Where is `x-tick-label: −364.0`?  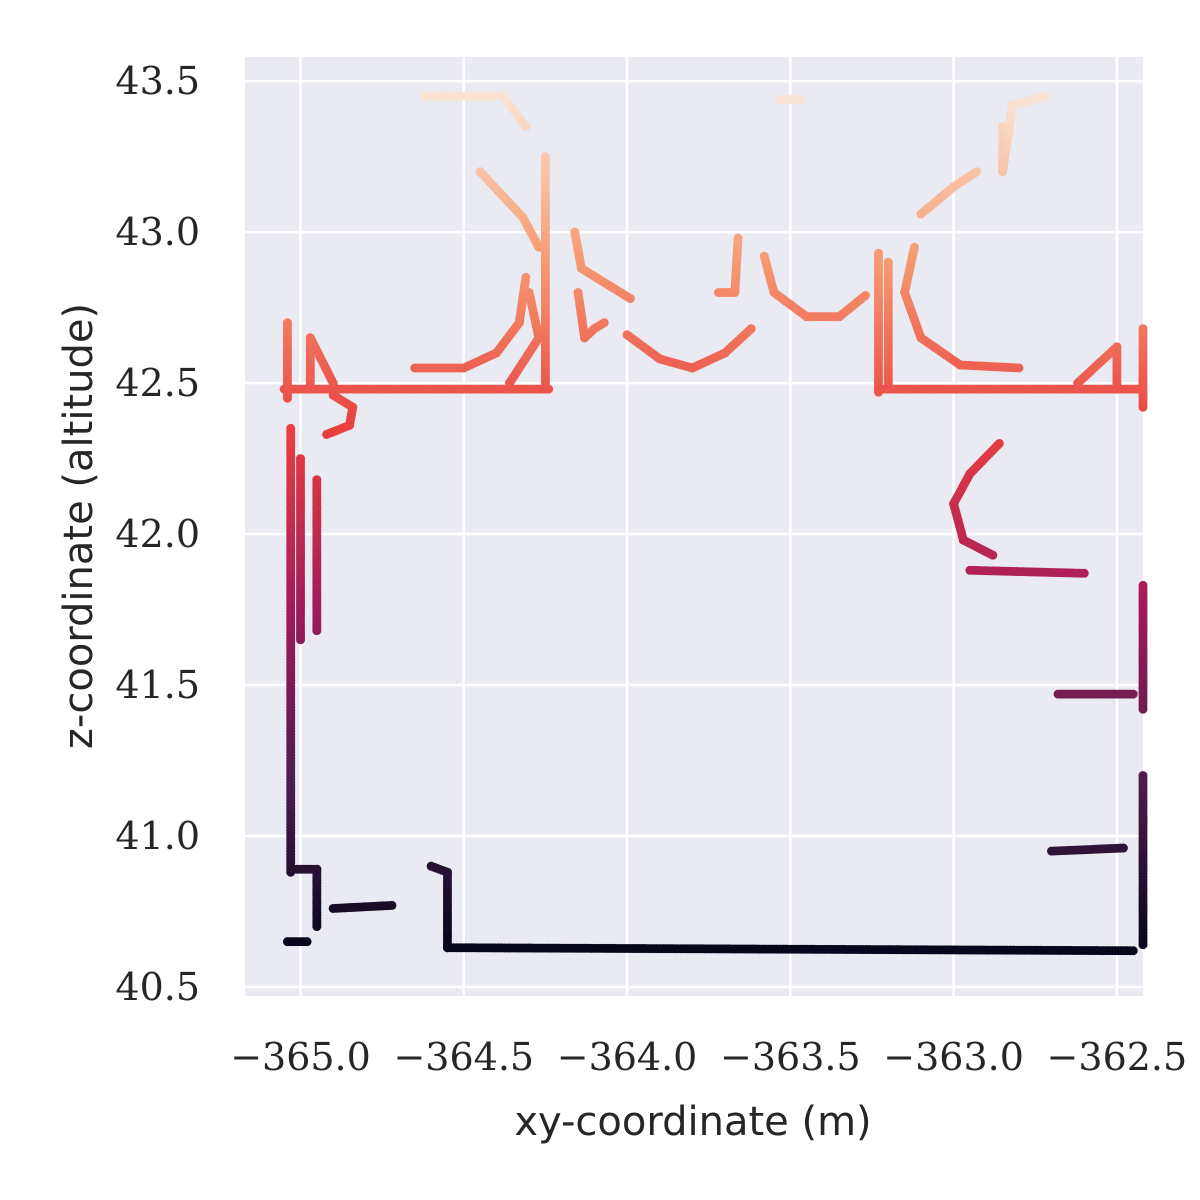 x-tick-label: −364.0 is located at coordinates (627, 1057).